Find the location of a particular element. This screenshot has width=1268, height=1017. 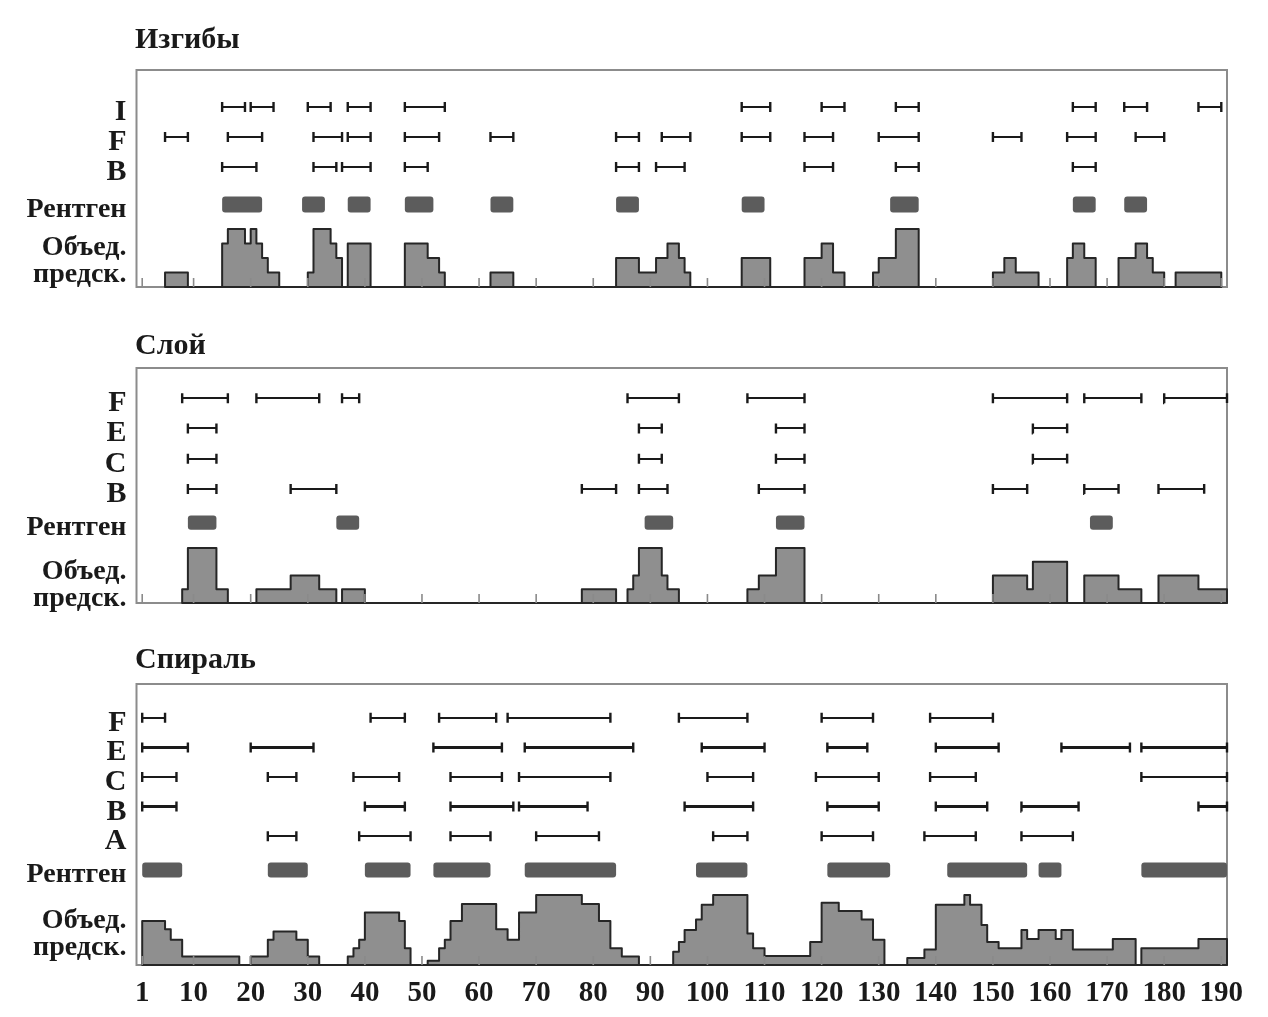

x-tick-label: 120 is located at coordinates (821, 991).